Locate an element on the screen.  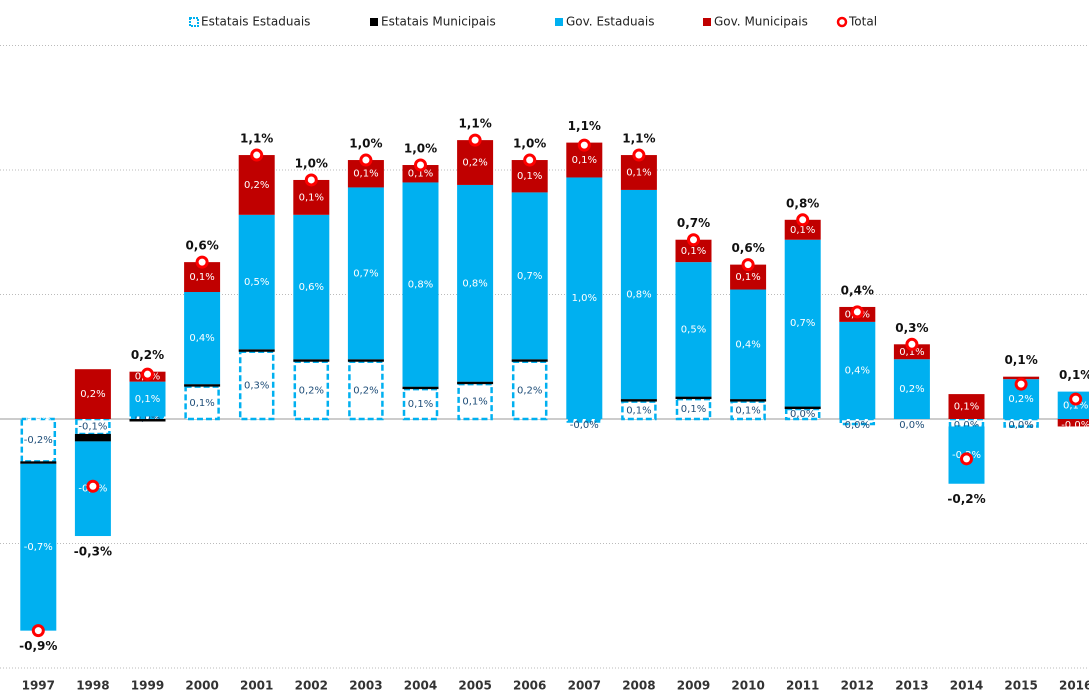
total-label: 0,2% is located at coordinates (147, 355).